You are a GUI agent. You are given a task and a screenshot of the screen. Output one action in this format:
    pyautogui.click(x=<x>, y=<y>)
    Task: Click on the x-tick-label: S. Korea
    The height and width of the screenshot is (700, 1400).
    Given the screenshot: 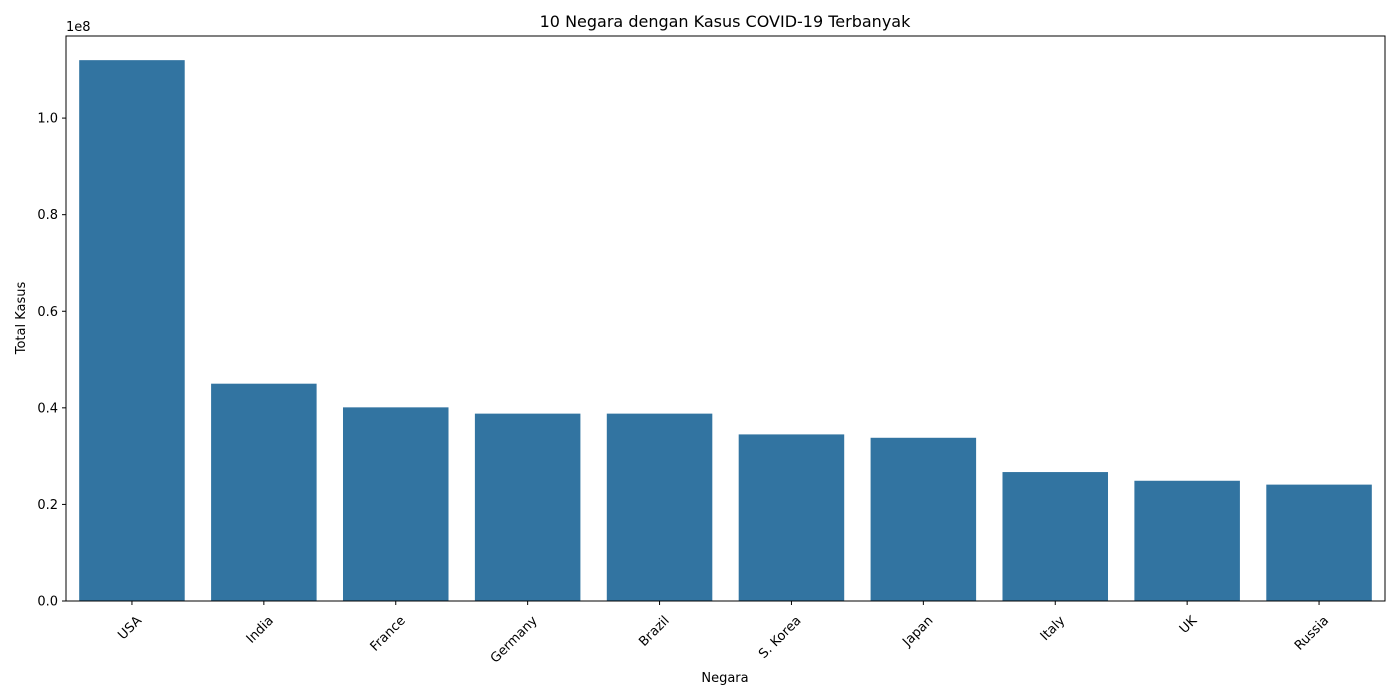 What is the action you would take?
    pyautogui.click(x=780, y=637)
    